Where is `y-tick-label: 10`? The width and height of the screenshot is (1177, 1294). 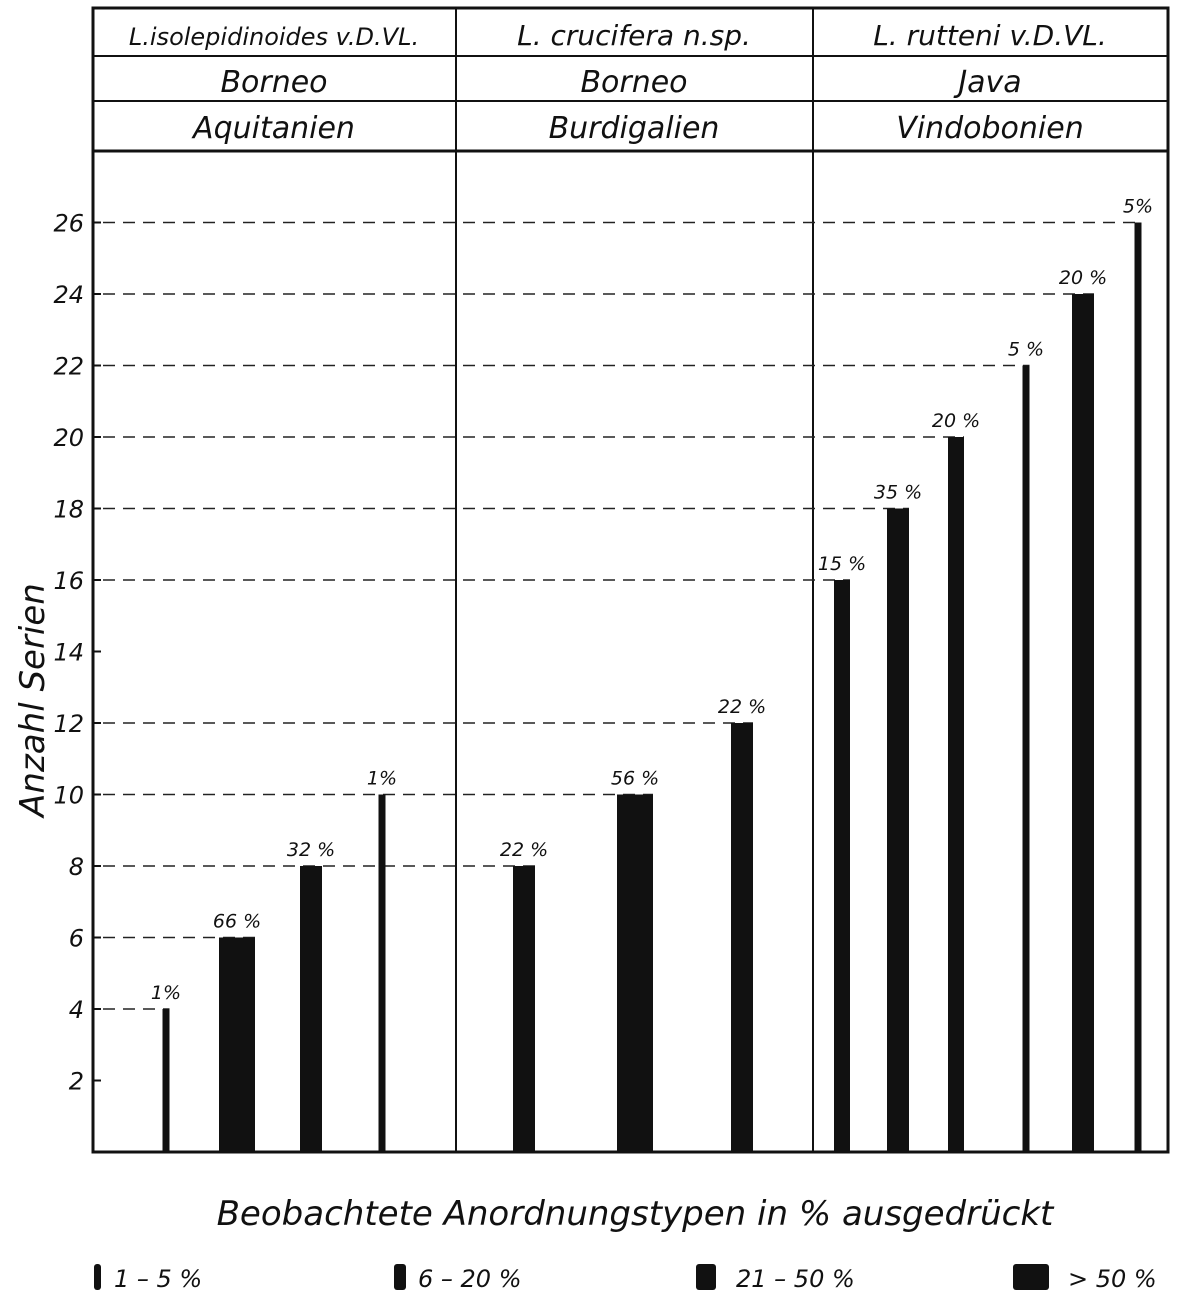 y-tick-label: 10 is located at coordinates (68, 796).